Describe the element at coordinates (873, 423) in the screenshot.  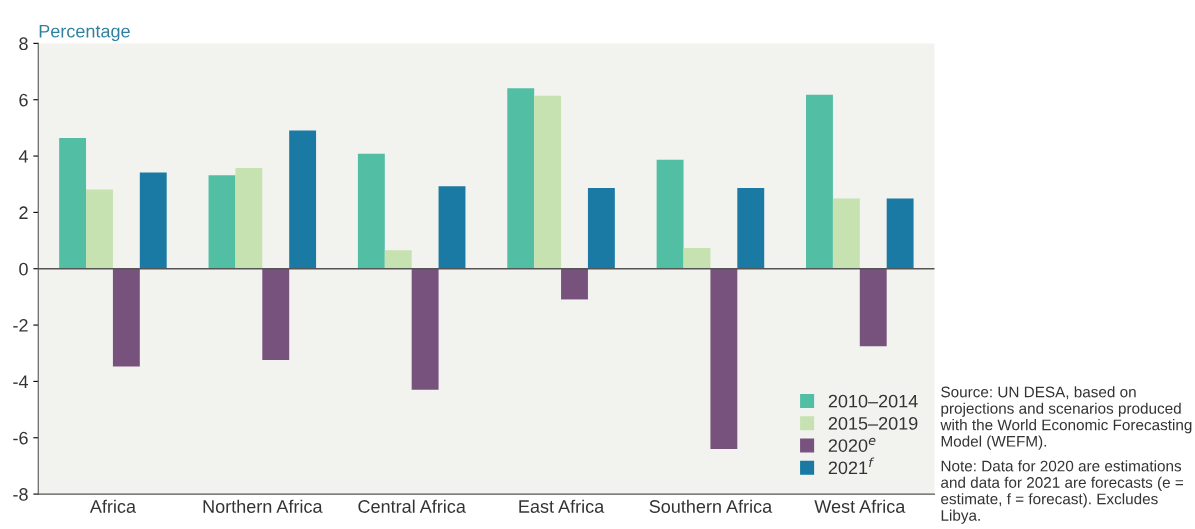
I see `legend-label: 2015–2019` at that location.